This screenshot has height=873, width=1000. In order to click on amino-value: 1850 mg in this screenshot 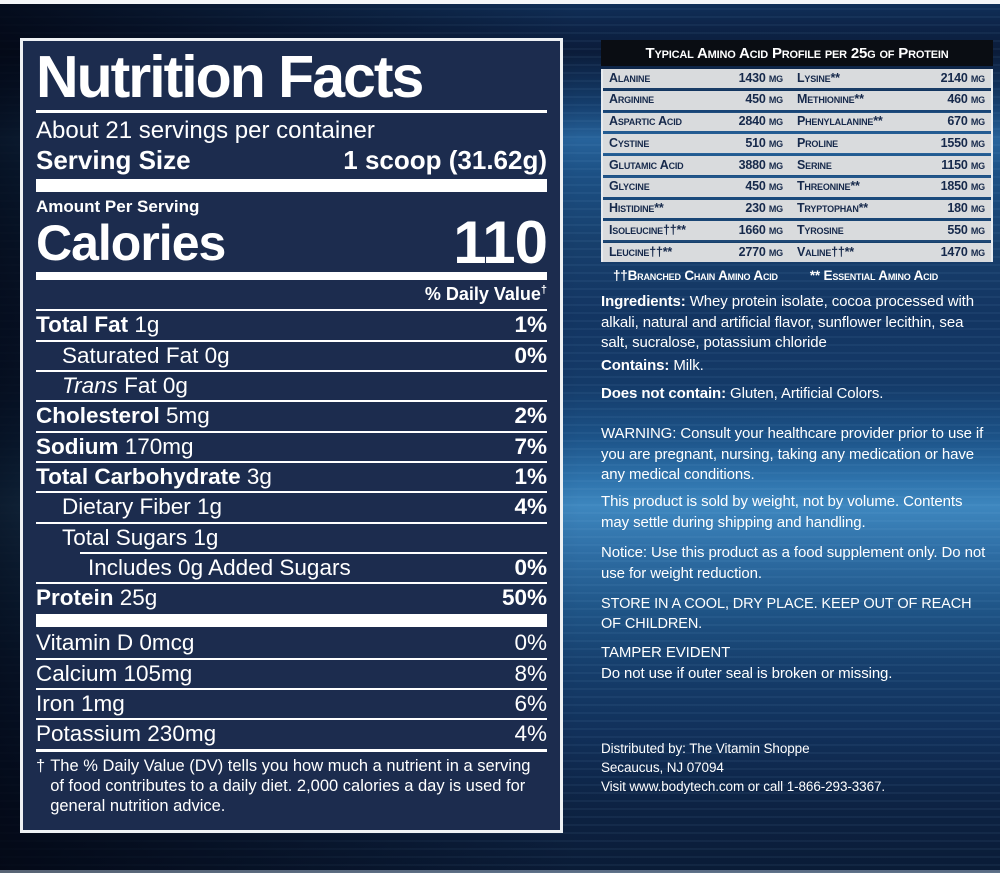, I will do `click(963, 186)`.